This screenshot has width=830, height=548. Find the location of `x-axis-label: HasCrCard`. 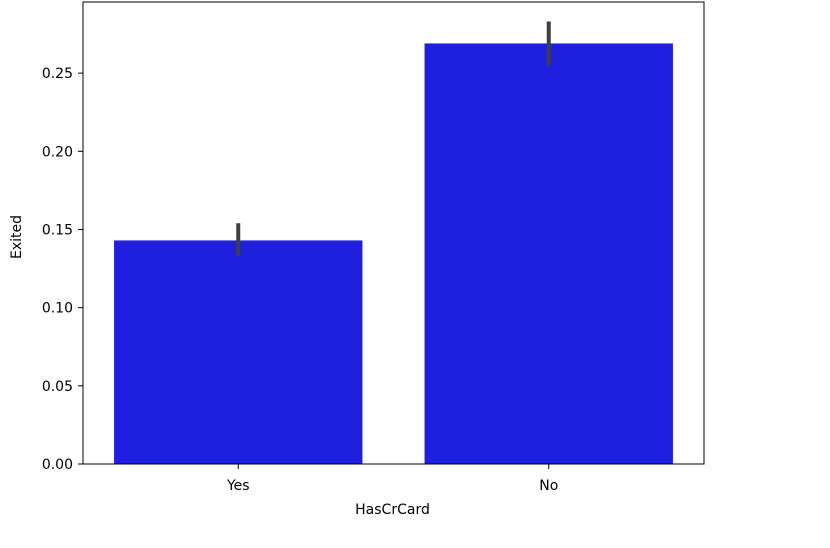

x-axis-label: HasCrCard is located at coordinates (392, 510).